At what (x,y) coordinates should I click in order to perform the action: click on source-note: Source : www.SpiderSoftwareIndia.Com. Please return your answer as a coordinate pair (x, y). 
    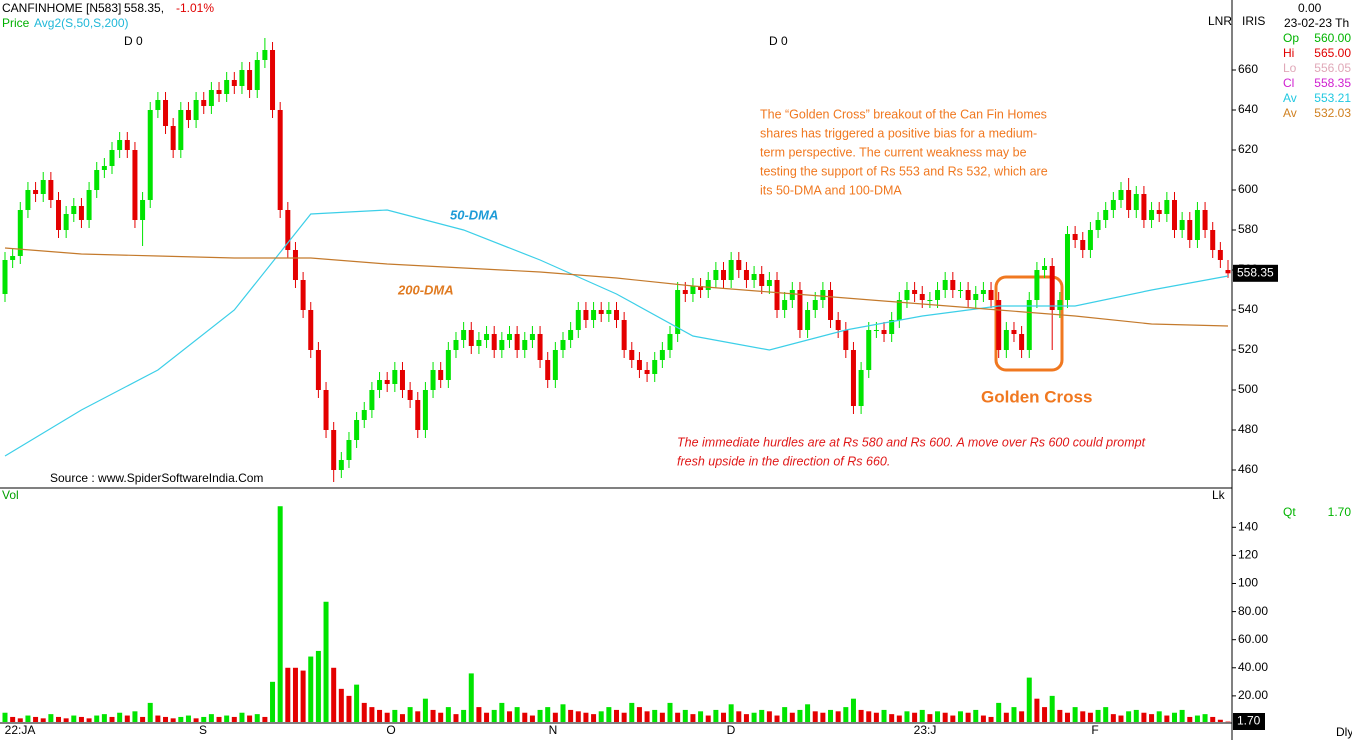
    Looking at the image, I should click on (156, 478).